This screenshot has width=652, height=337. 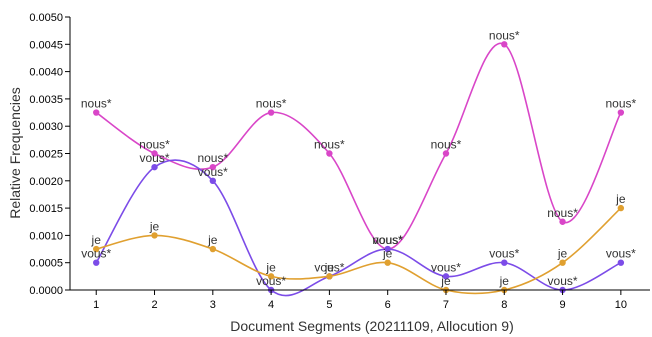 I want to click on x-tick-label: 9, so click(x=563, y=305).